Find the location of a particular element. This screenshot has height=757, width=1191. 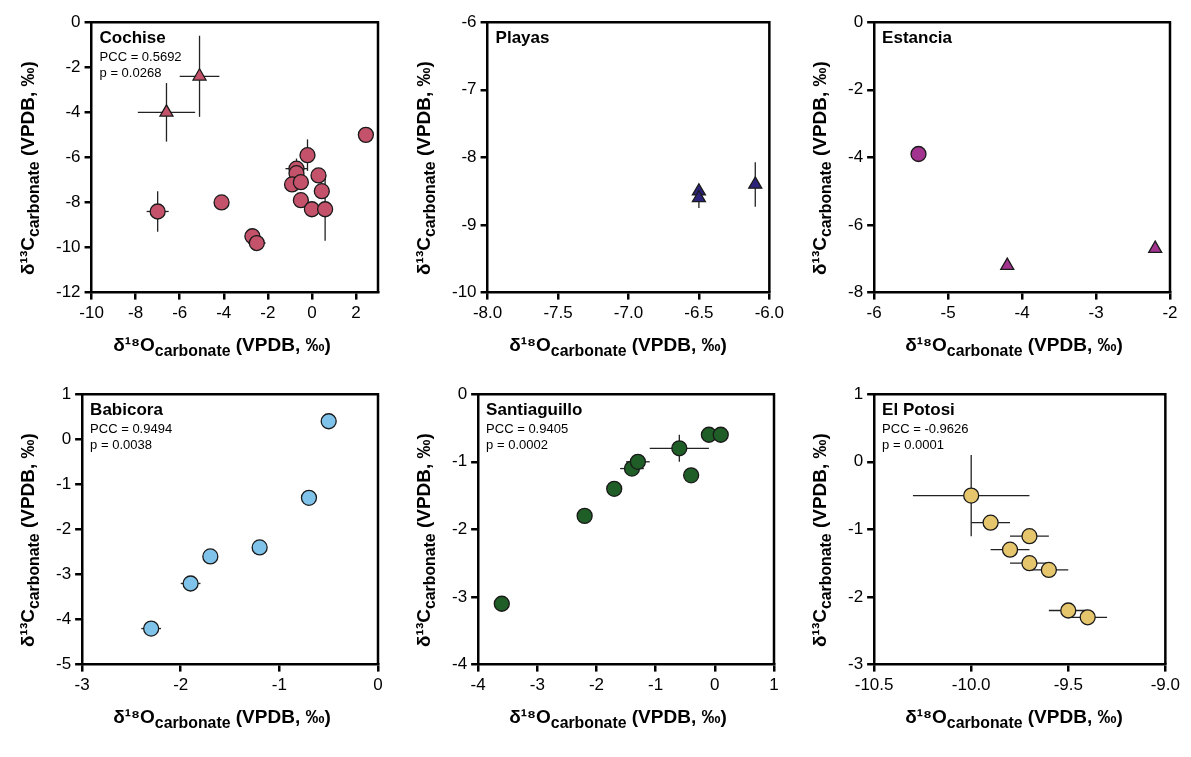

chart-title: Estancia is located at coordinates (917, 38).